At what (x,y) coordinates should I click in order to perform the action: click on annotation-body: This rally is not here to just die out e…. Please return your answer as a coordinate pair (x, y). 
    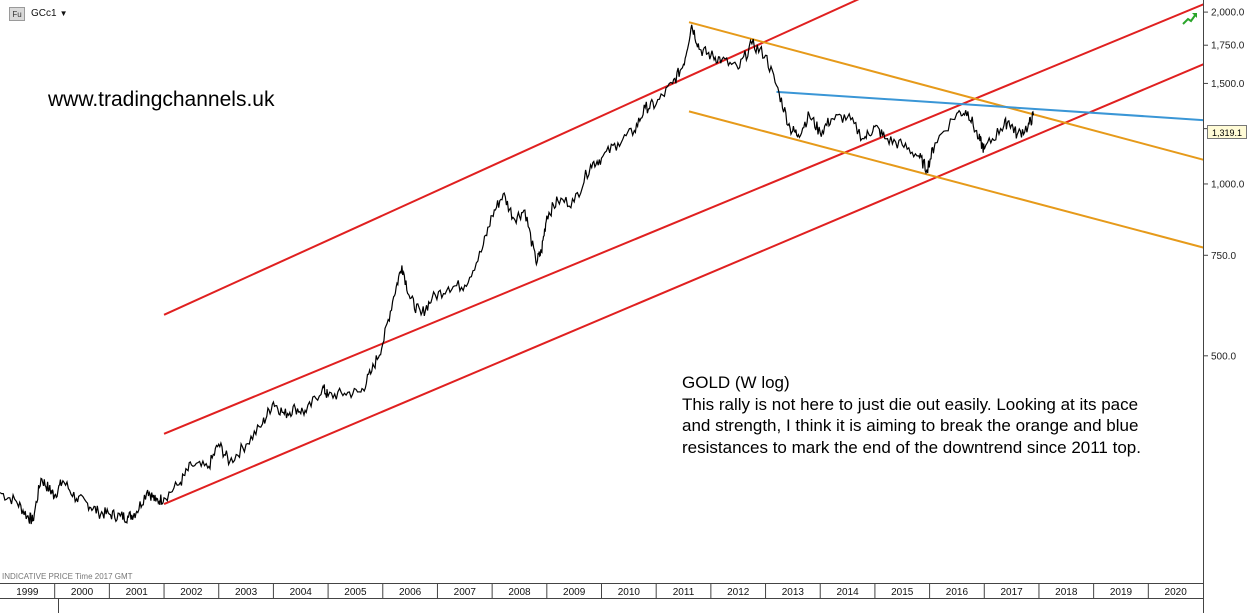
    Looking at the image, I should click on (911, 425).